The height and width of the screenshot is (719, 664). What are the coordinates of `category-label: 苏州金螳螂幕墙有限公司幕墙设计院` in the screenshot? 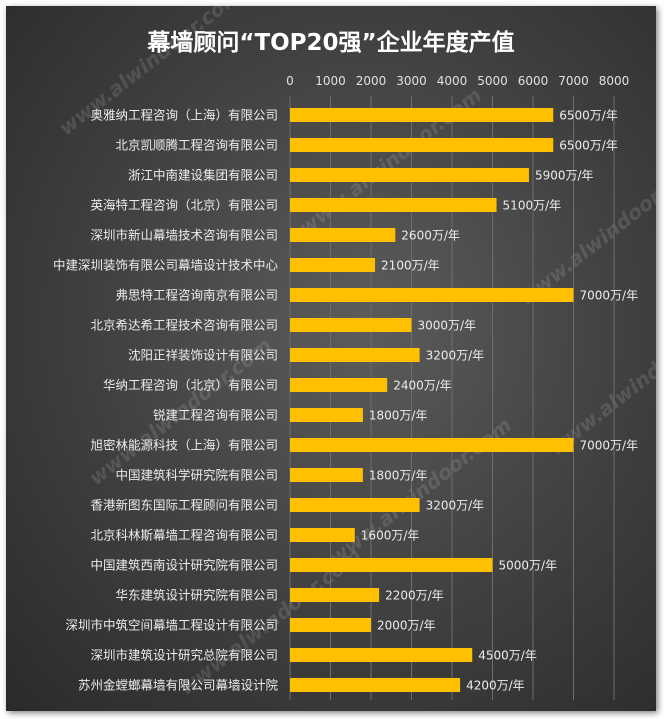 It's located at (178, 685).